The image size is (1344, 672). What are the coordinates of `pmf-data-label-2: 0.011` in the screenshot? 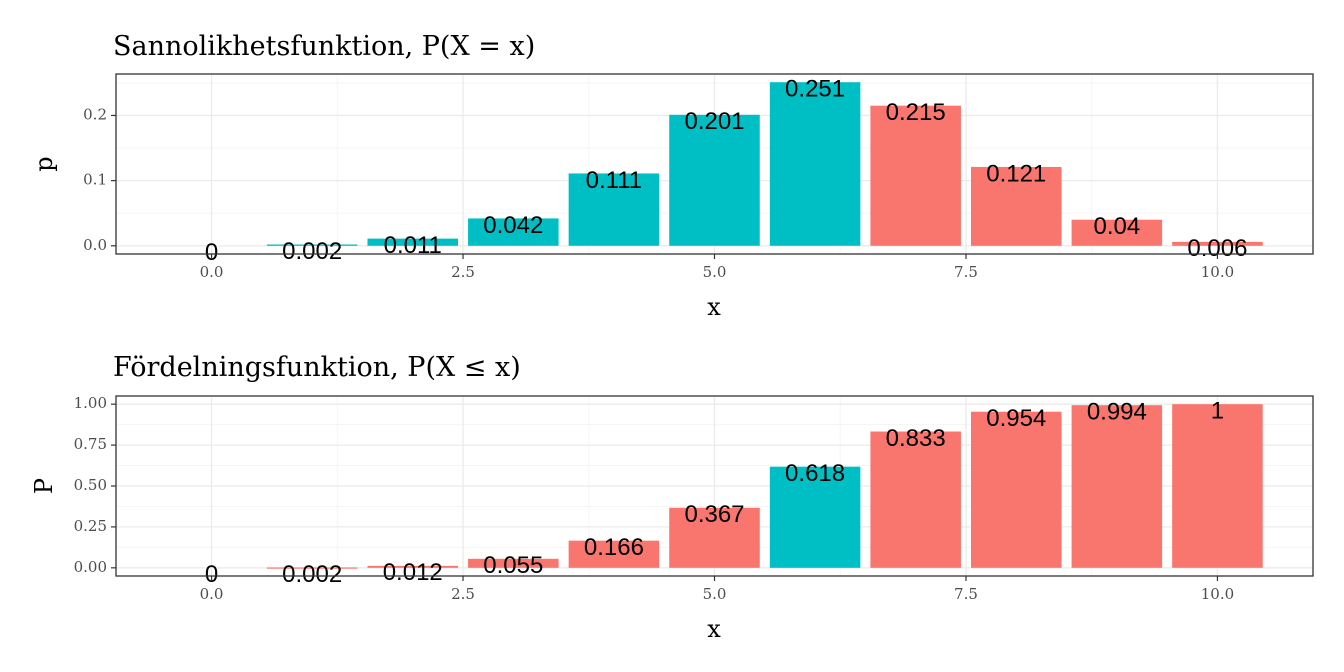 It's located at (413, 245).